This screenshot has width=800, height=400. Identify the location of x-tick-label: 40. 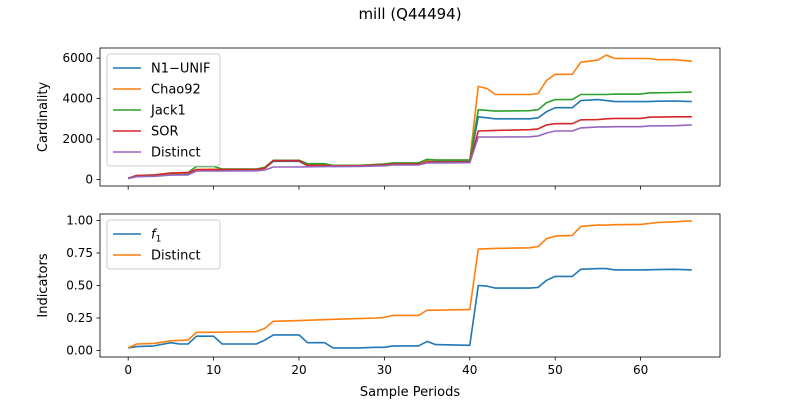
(469, 370).